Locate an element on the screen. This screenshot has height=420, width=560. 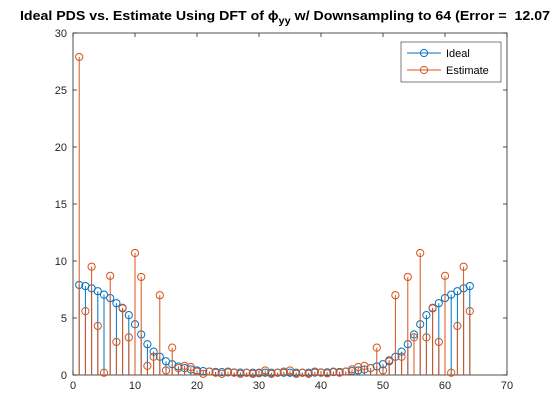
x-tick-label: 40 is located at coordinates (321, 386).